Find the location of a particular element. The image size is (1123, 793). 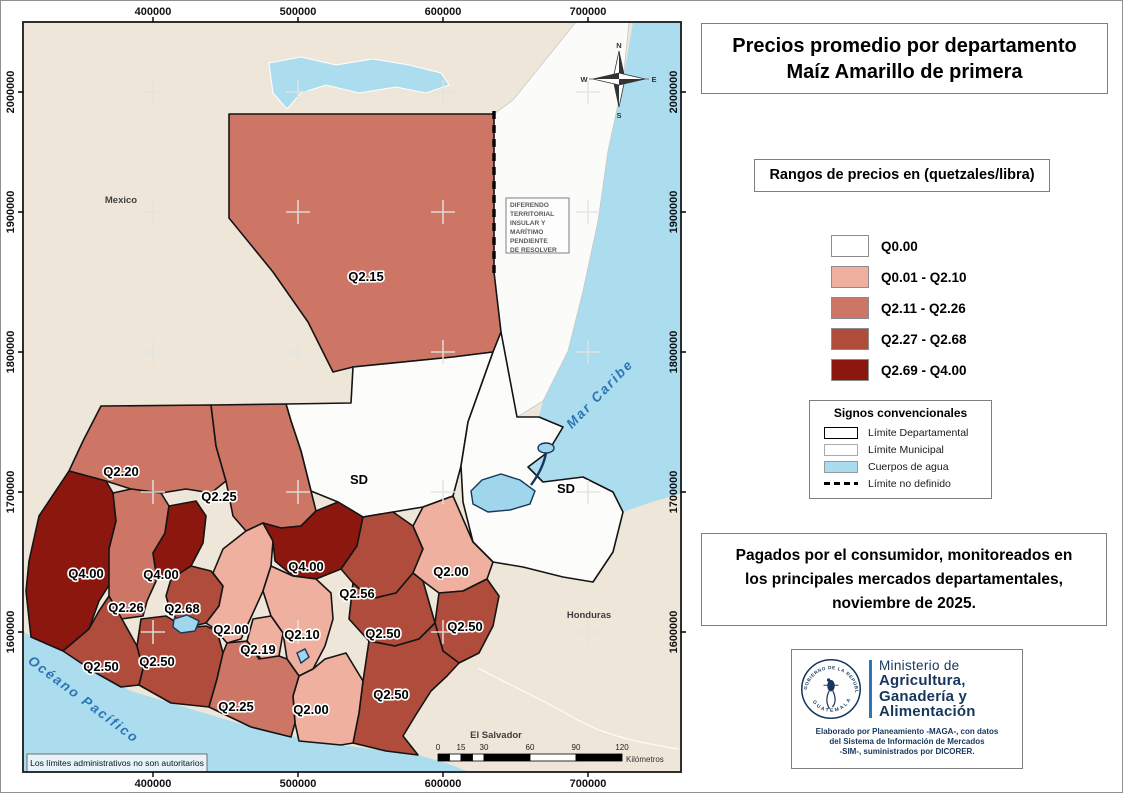

territorial-note-line: MARÍTIMO is located at coordinates (526, 231).